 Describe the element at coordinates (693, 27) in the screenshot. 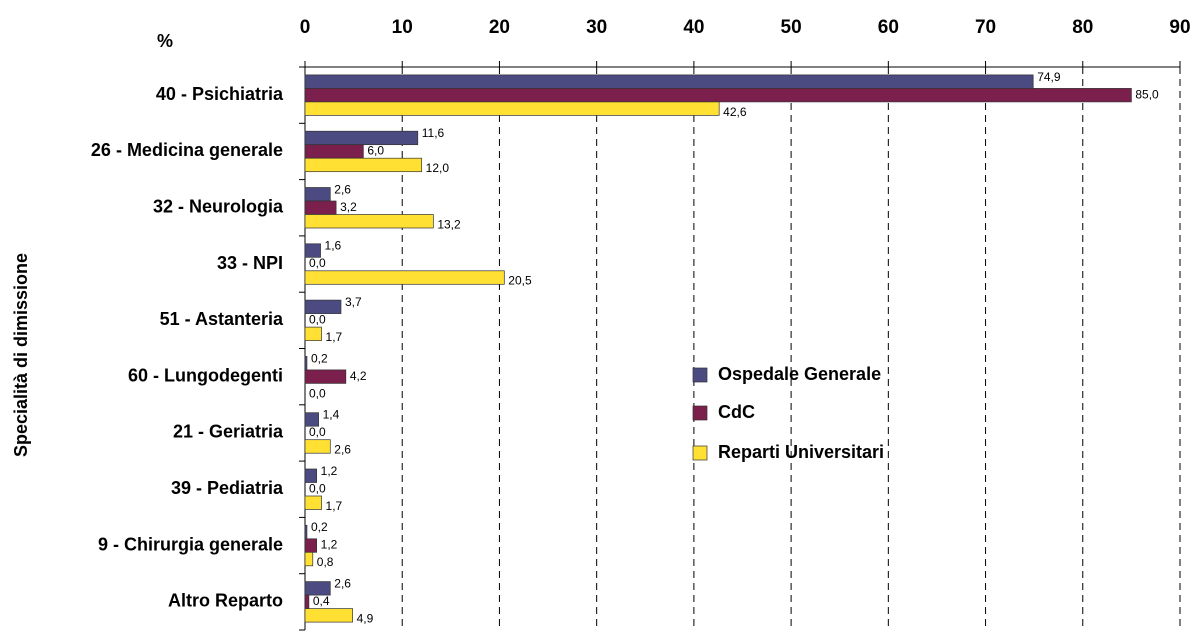

I see `x-tick-label: 40` at that location.